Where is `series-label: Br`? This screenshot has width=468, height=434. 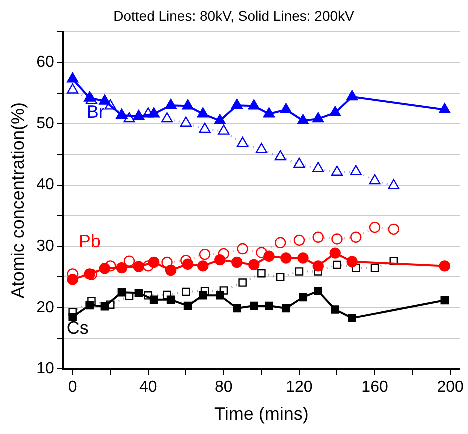 series-label: Br is located at coordinates (95, 112).